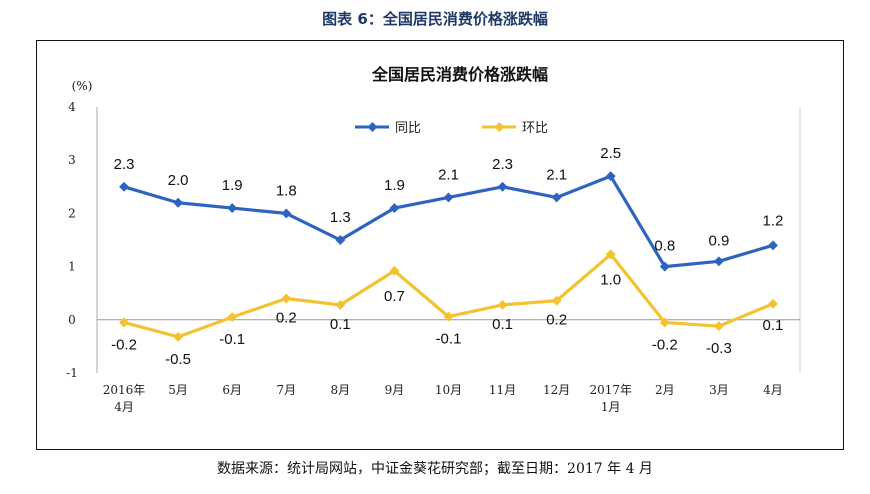 This screenshot has height=494, width=870. I want to click on x-tick-label: 8月, so click(341, 390).